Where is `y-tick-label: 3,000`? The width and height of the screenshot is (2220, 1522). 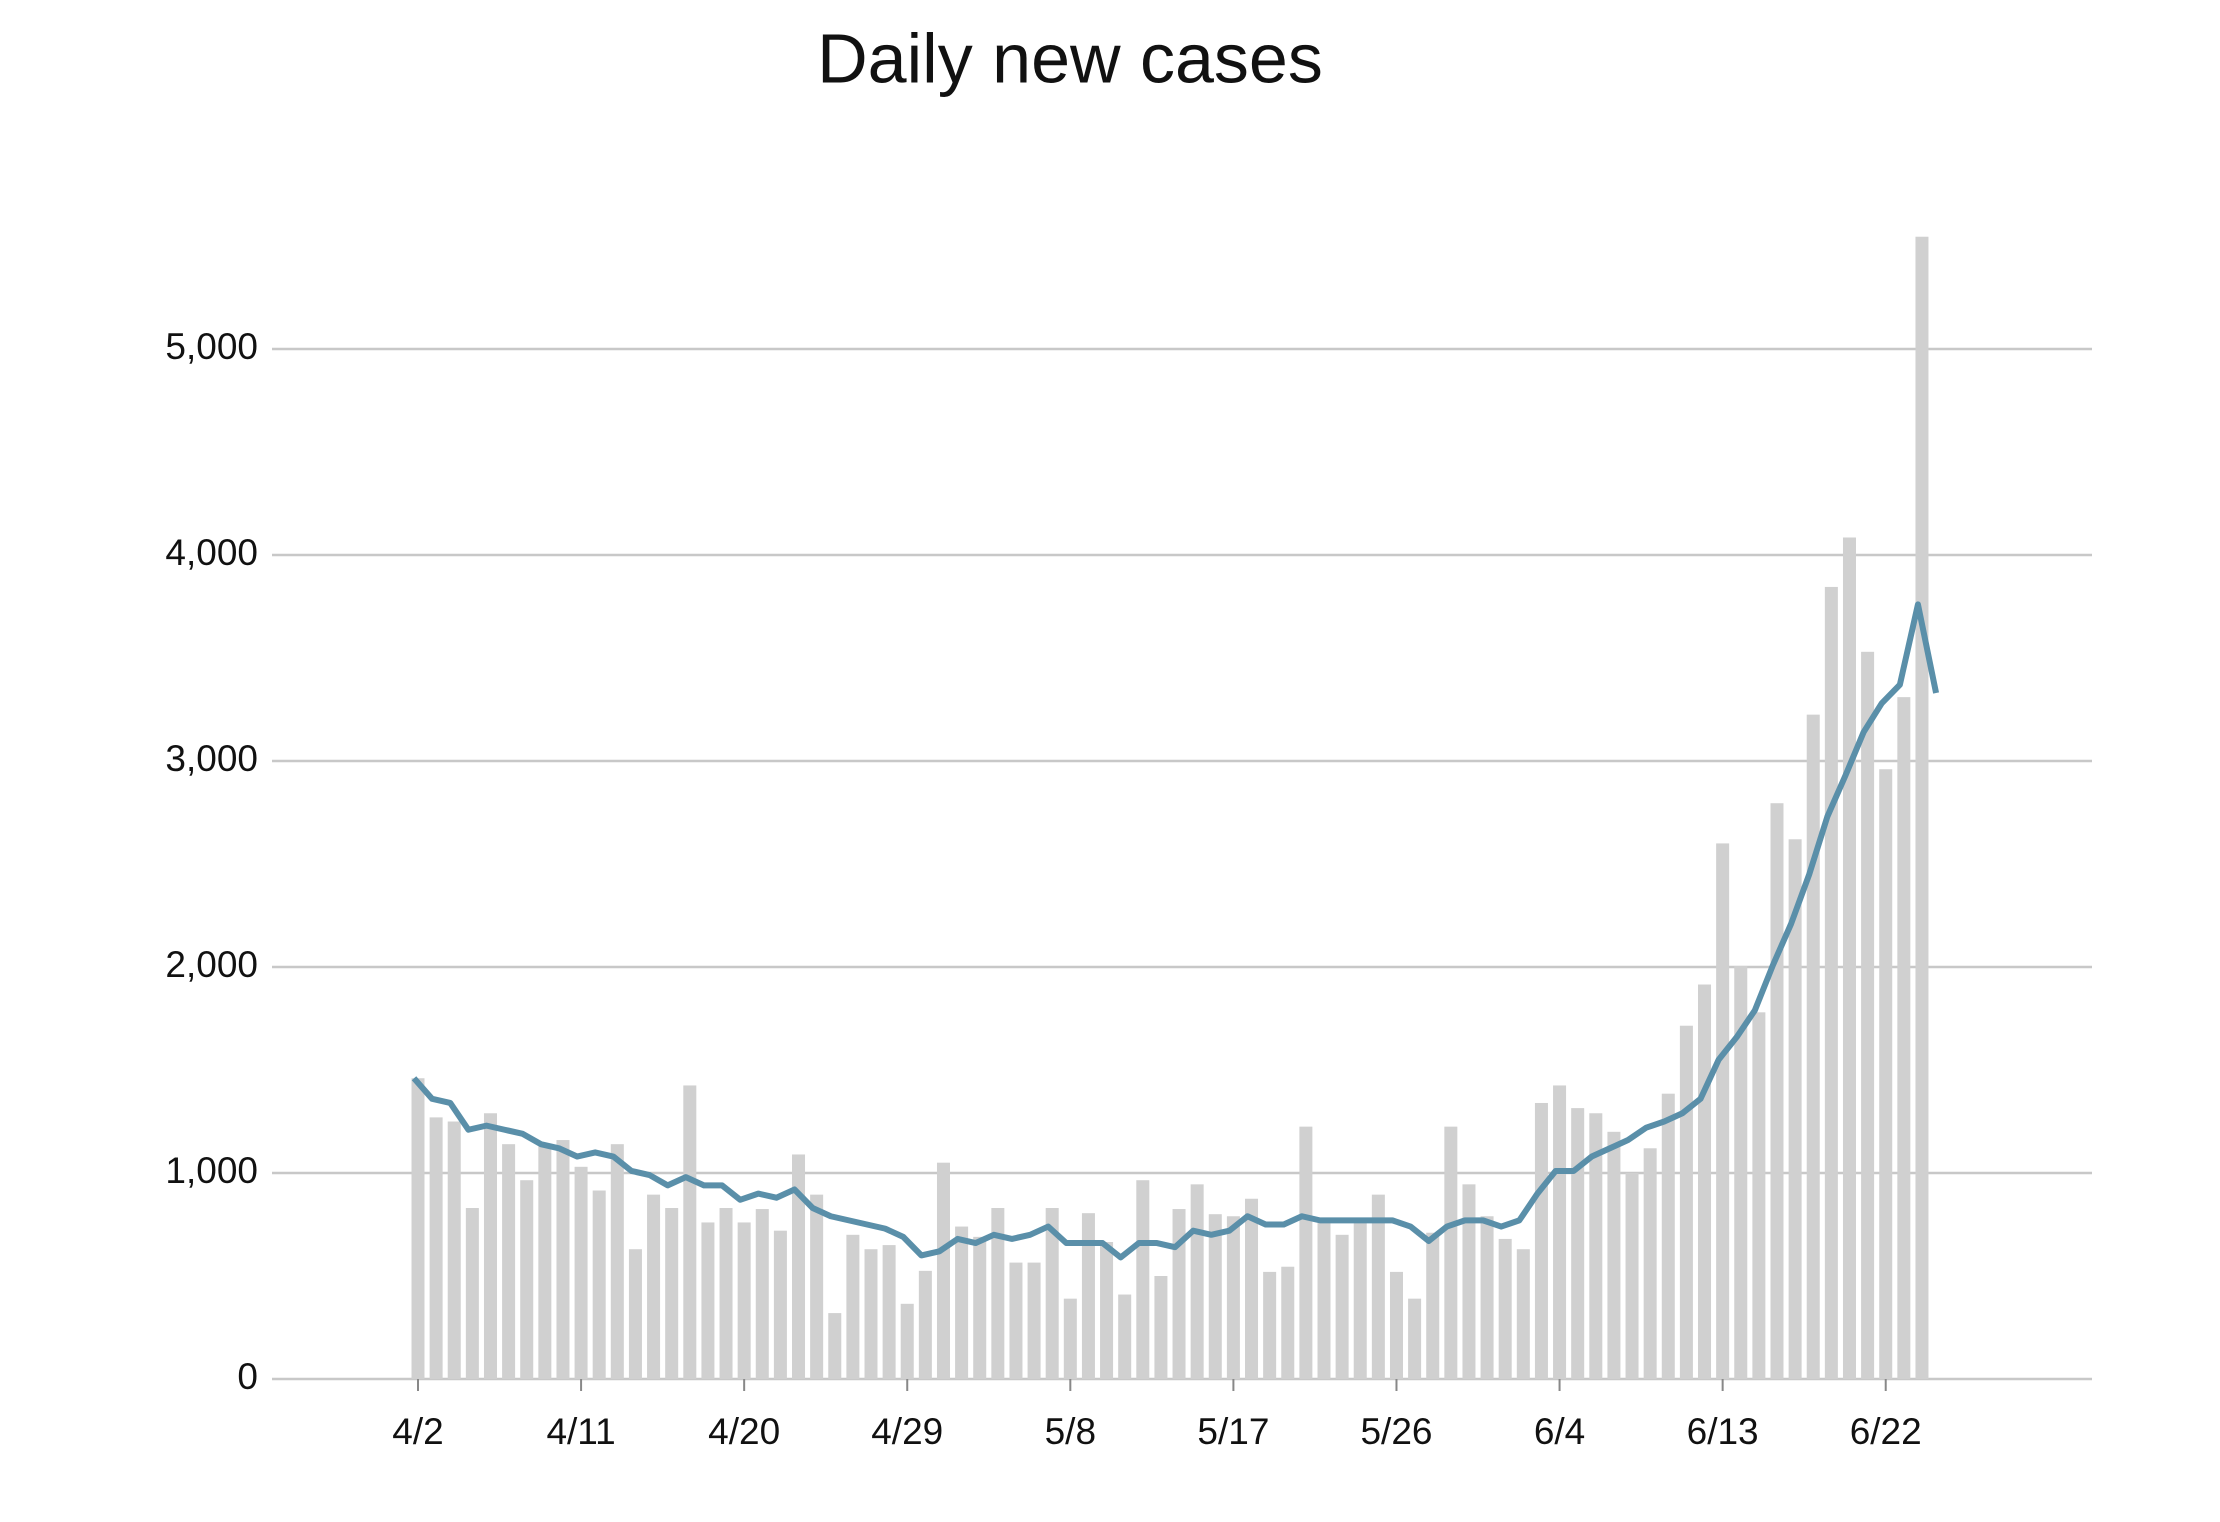 y-tick-label: 3,000 is located at coordinates (211, 758).